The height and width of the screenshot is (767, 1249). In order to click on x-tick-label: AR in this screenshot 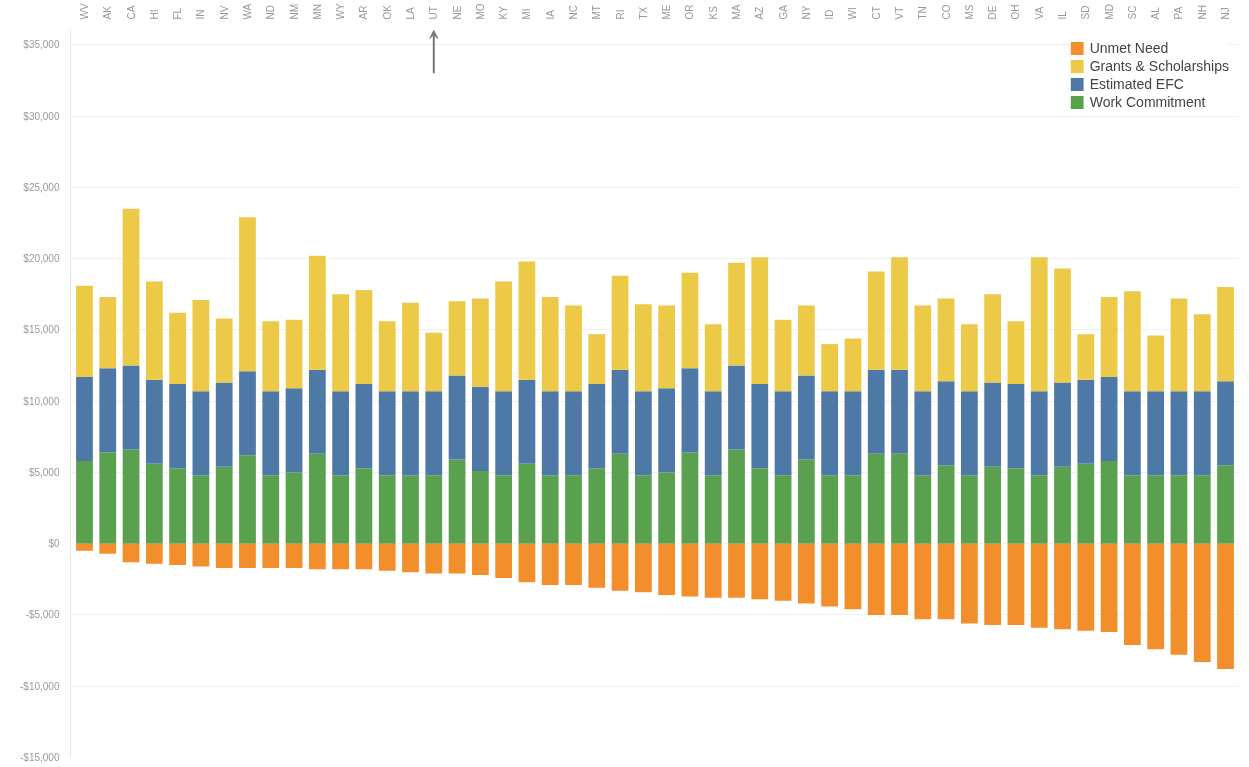, I will do `click(364, 12)`.